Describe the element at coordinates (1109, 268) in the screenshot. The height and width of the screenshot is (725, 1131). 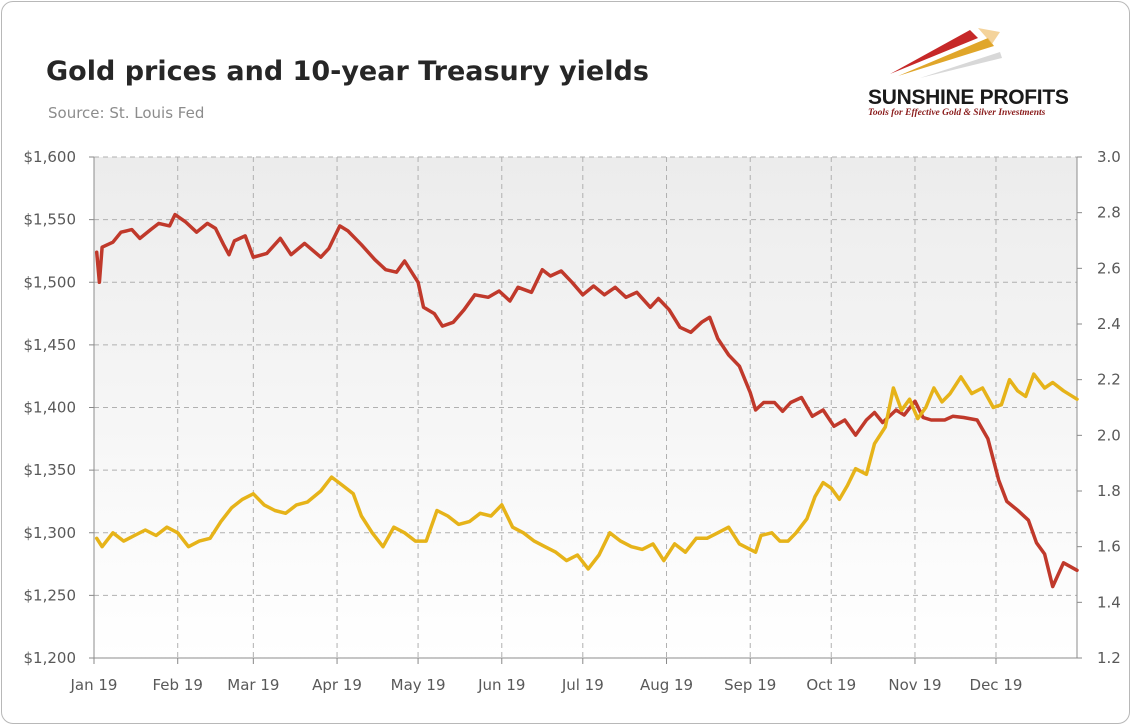
I see `y-right-tick-label: 2.6` at that location.